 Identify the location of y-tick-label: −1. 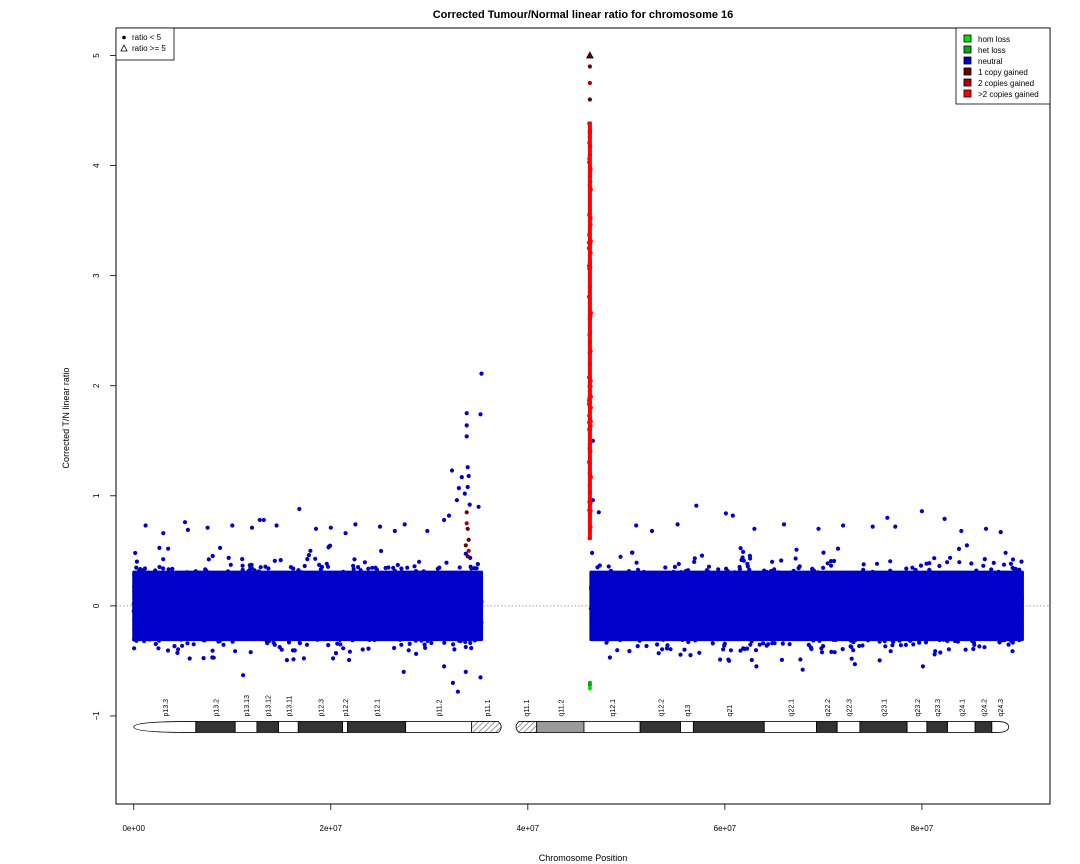
(96, 716).